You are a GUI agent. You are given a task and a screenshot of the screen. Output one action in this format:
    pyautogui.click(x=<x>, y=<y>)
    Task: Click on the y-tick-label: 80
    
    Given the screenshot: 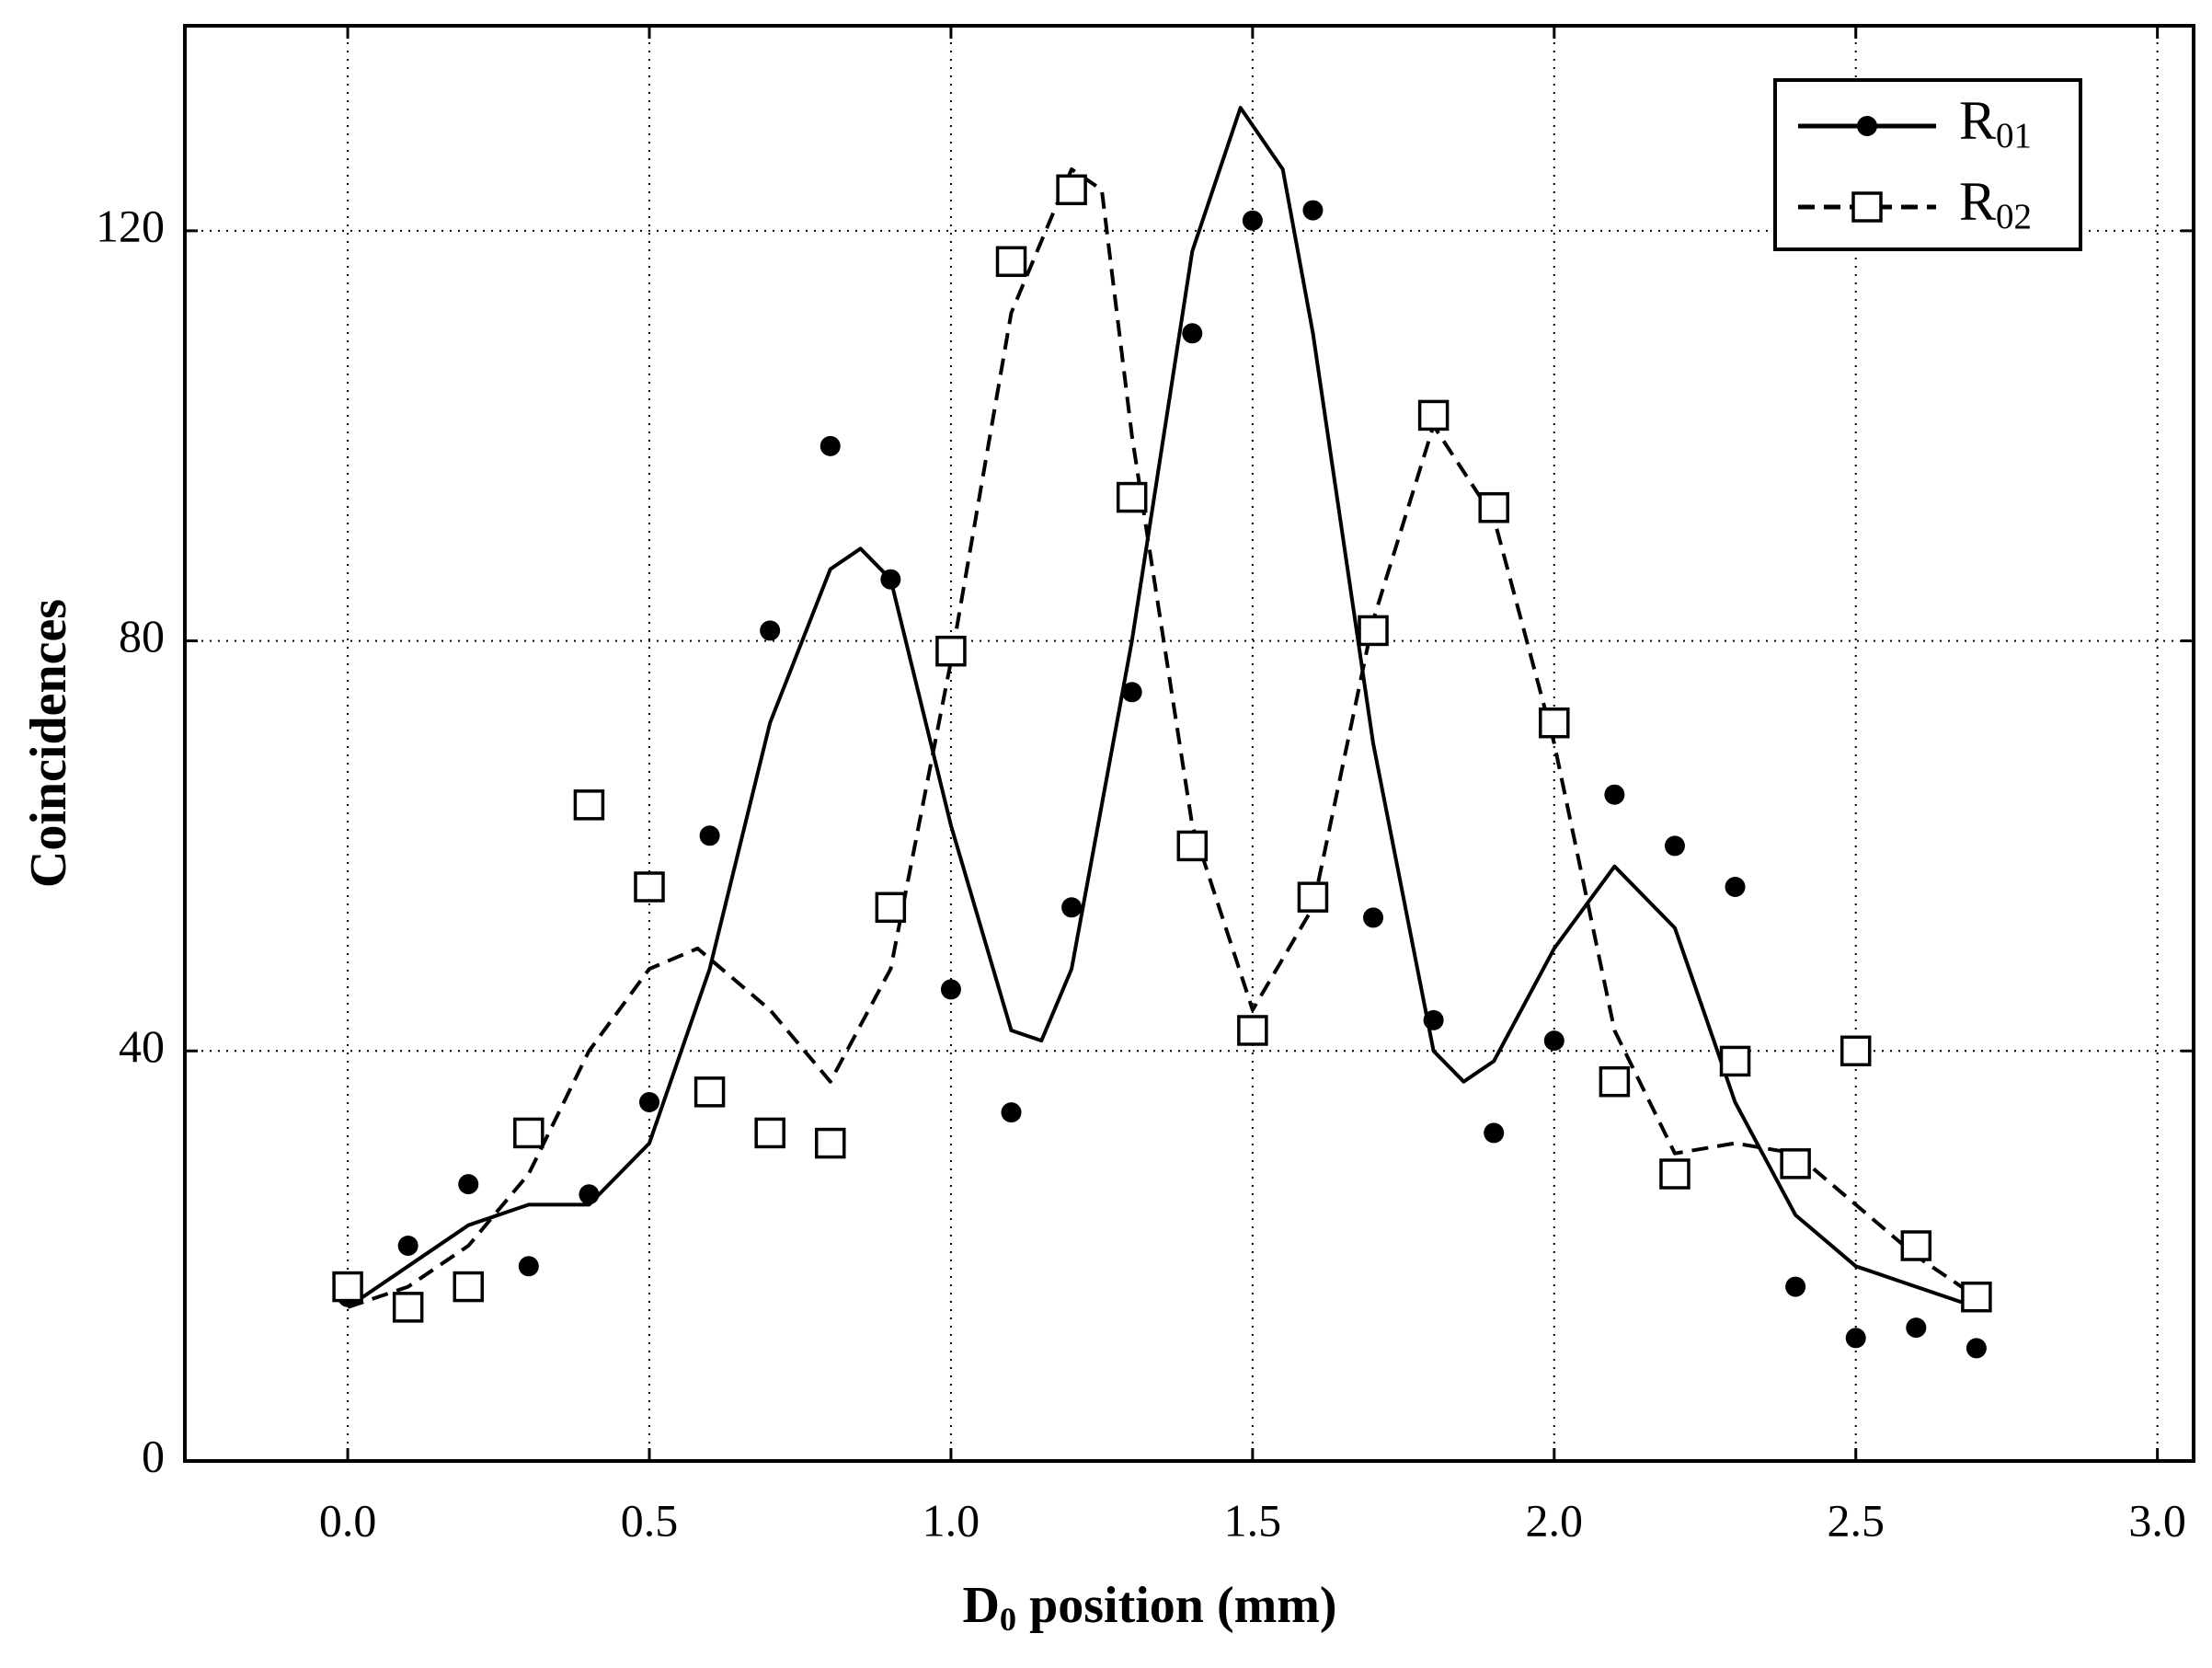 What is the action you would take?
    pyautogui.click(x=142, y=635)
    